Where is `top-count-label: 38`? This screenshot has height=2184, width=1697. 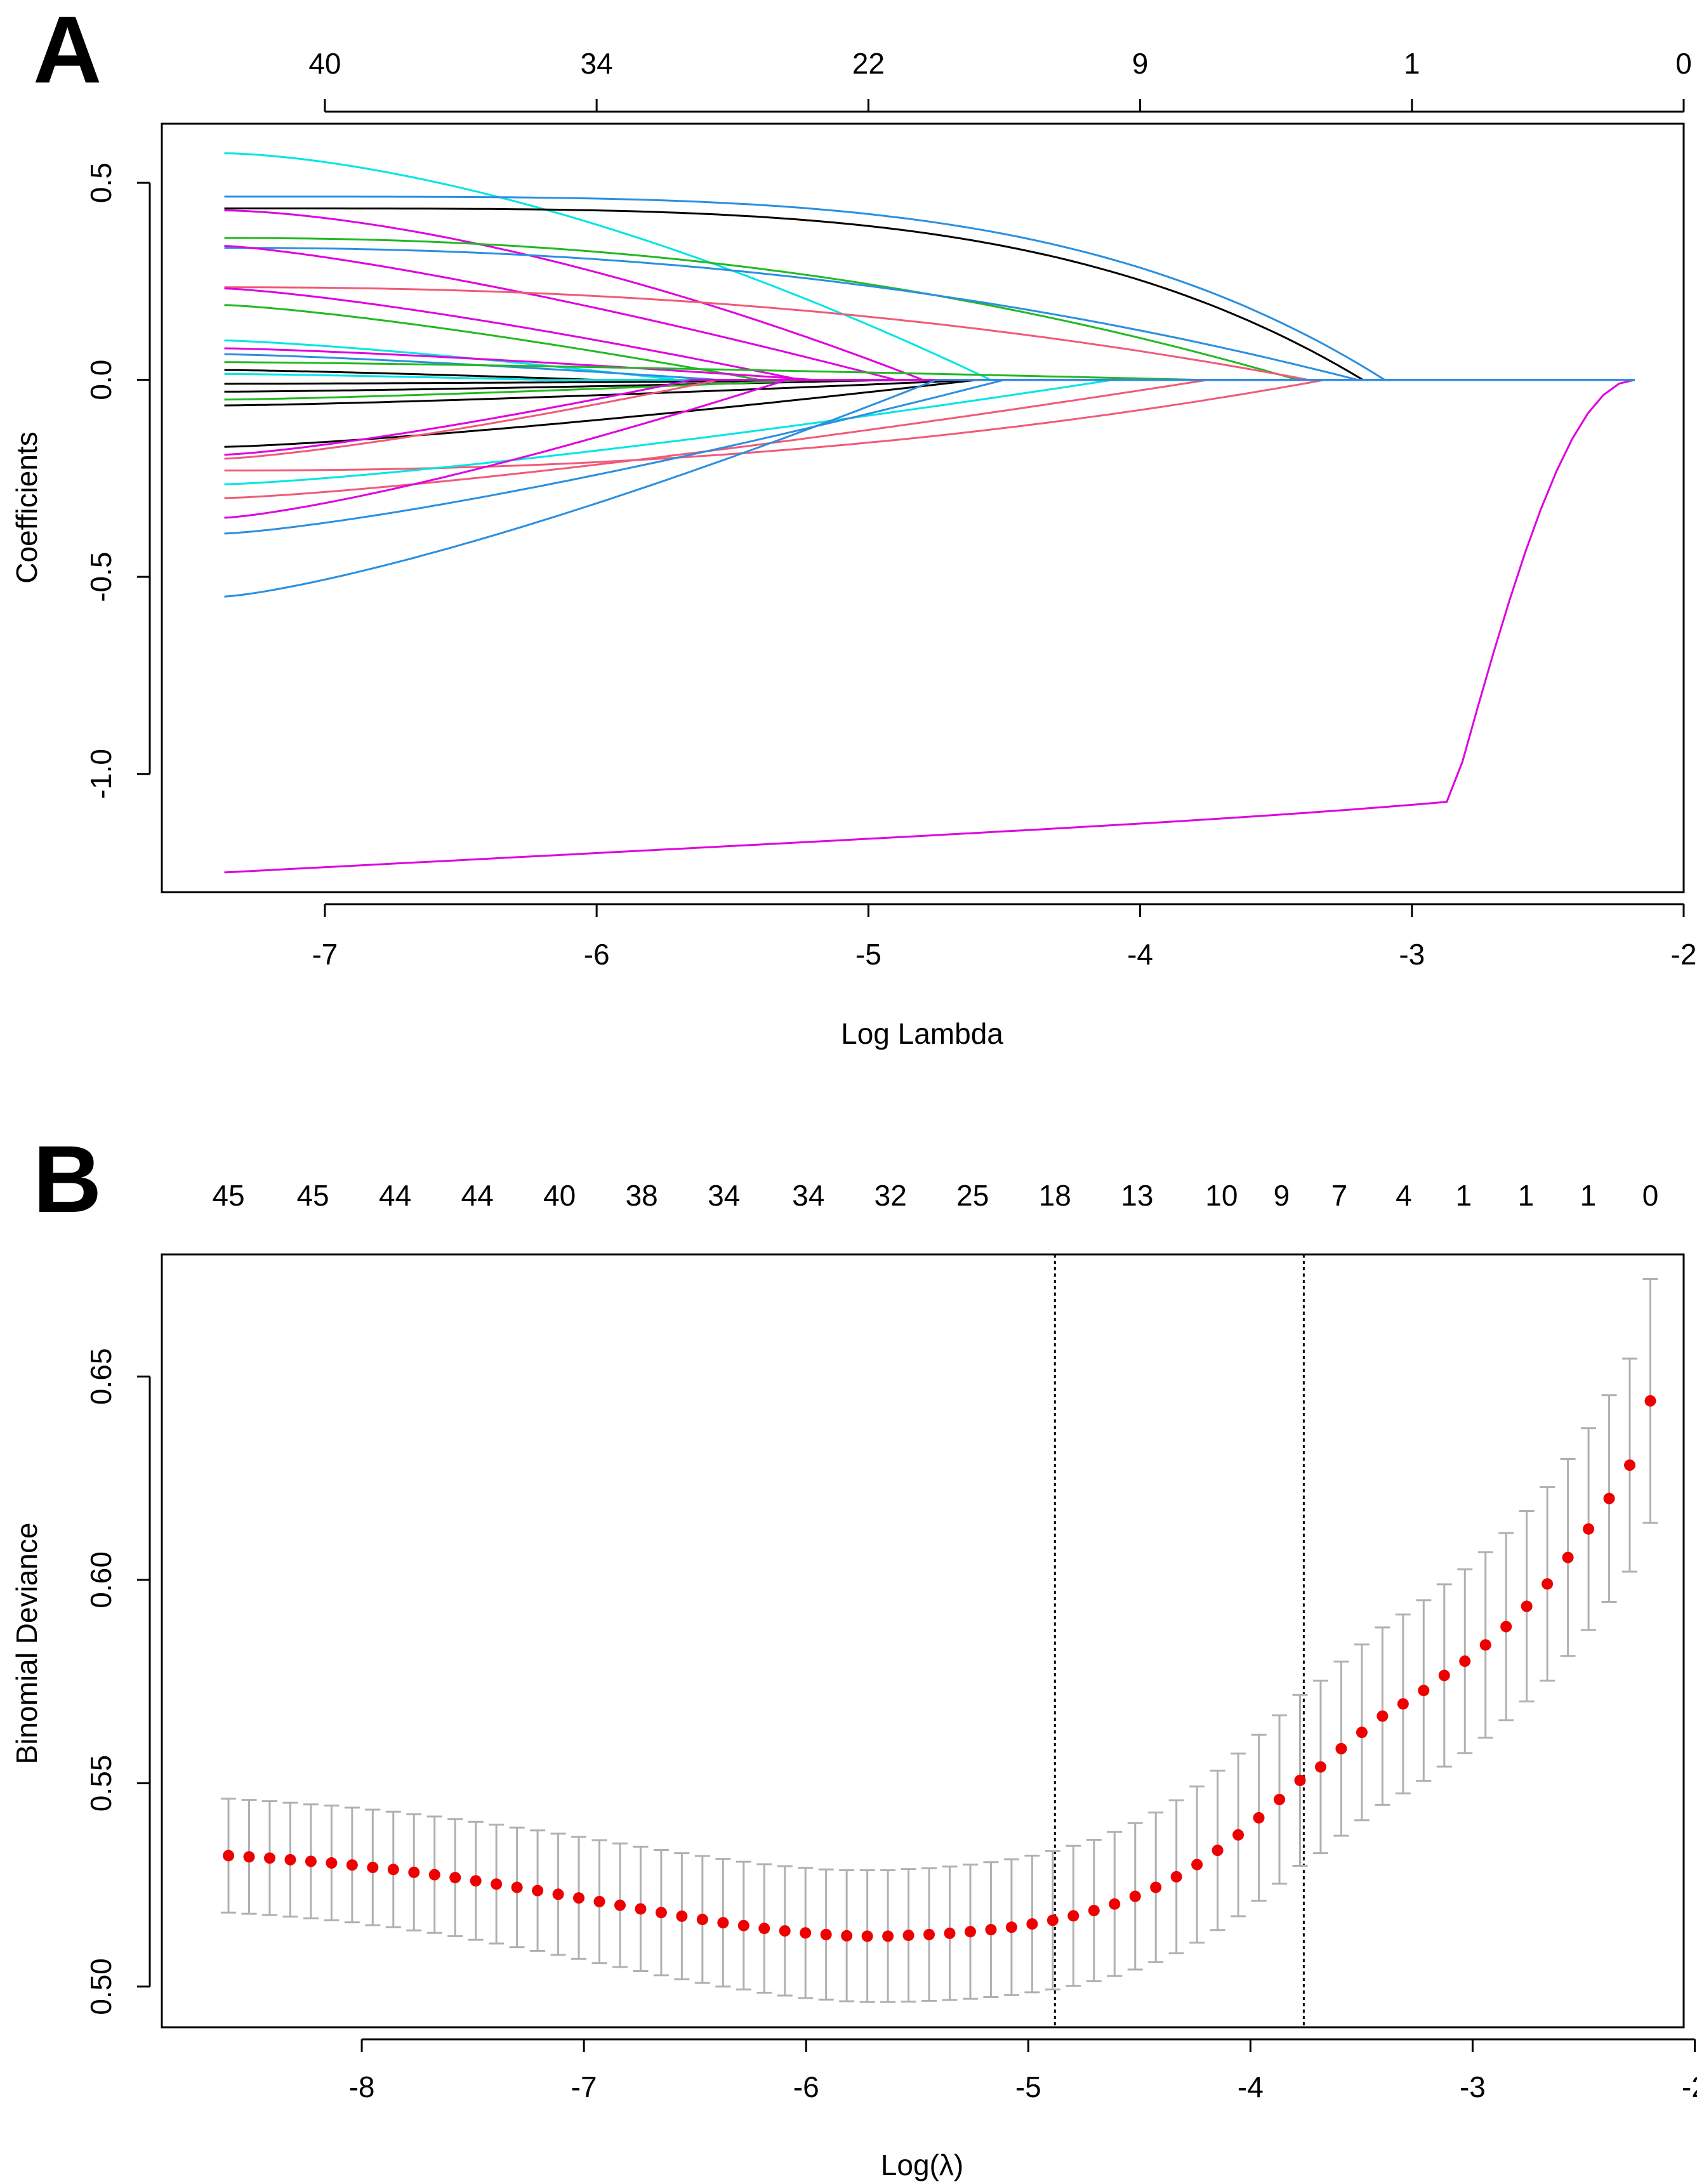
top-count-label: 38 is located at coordinates (642, 1195).